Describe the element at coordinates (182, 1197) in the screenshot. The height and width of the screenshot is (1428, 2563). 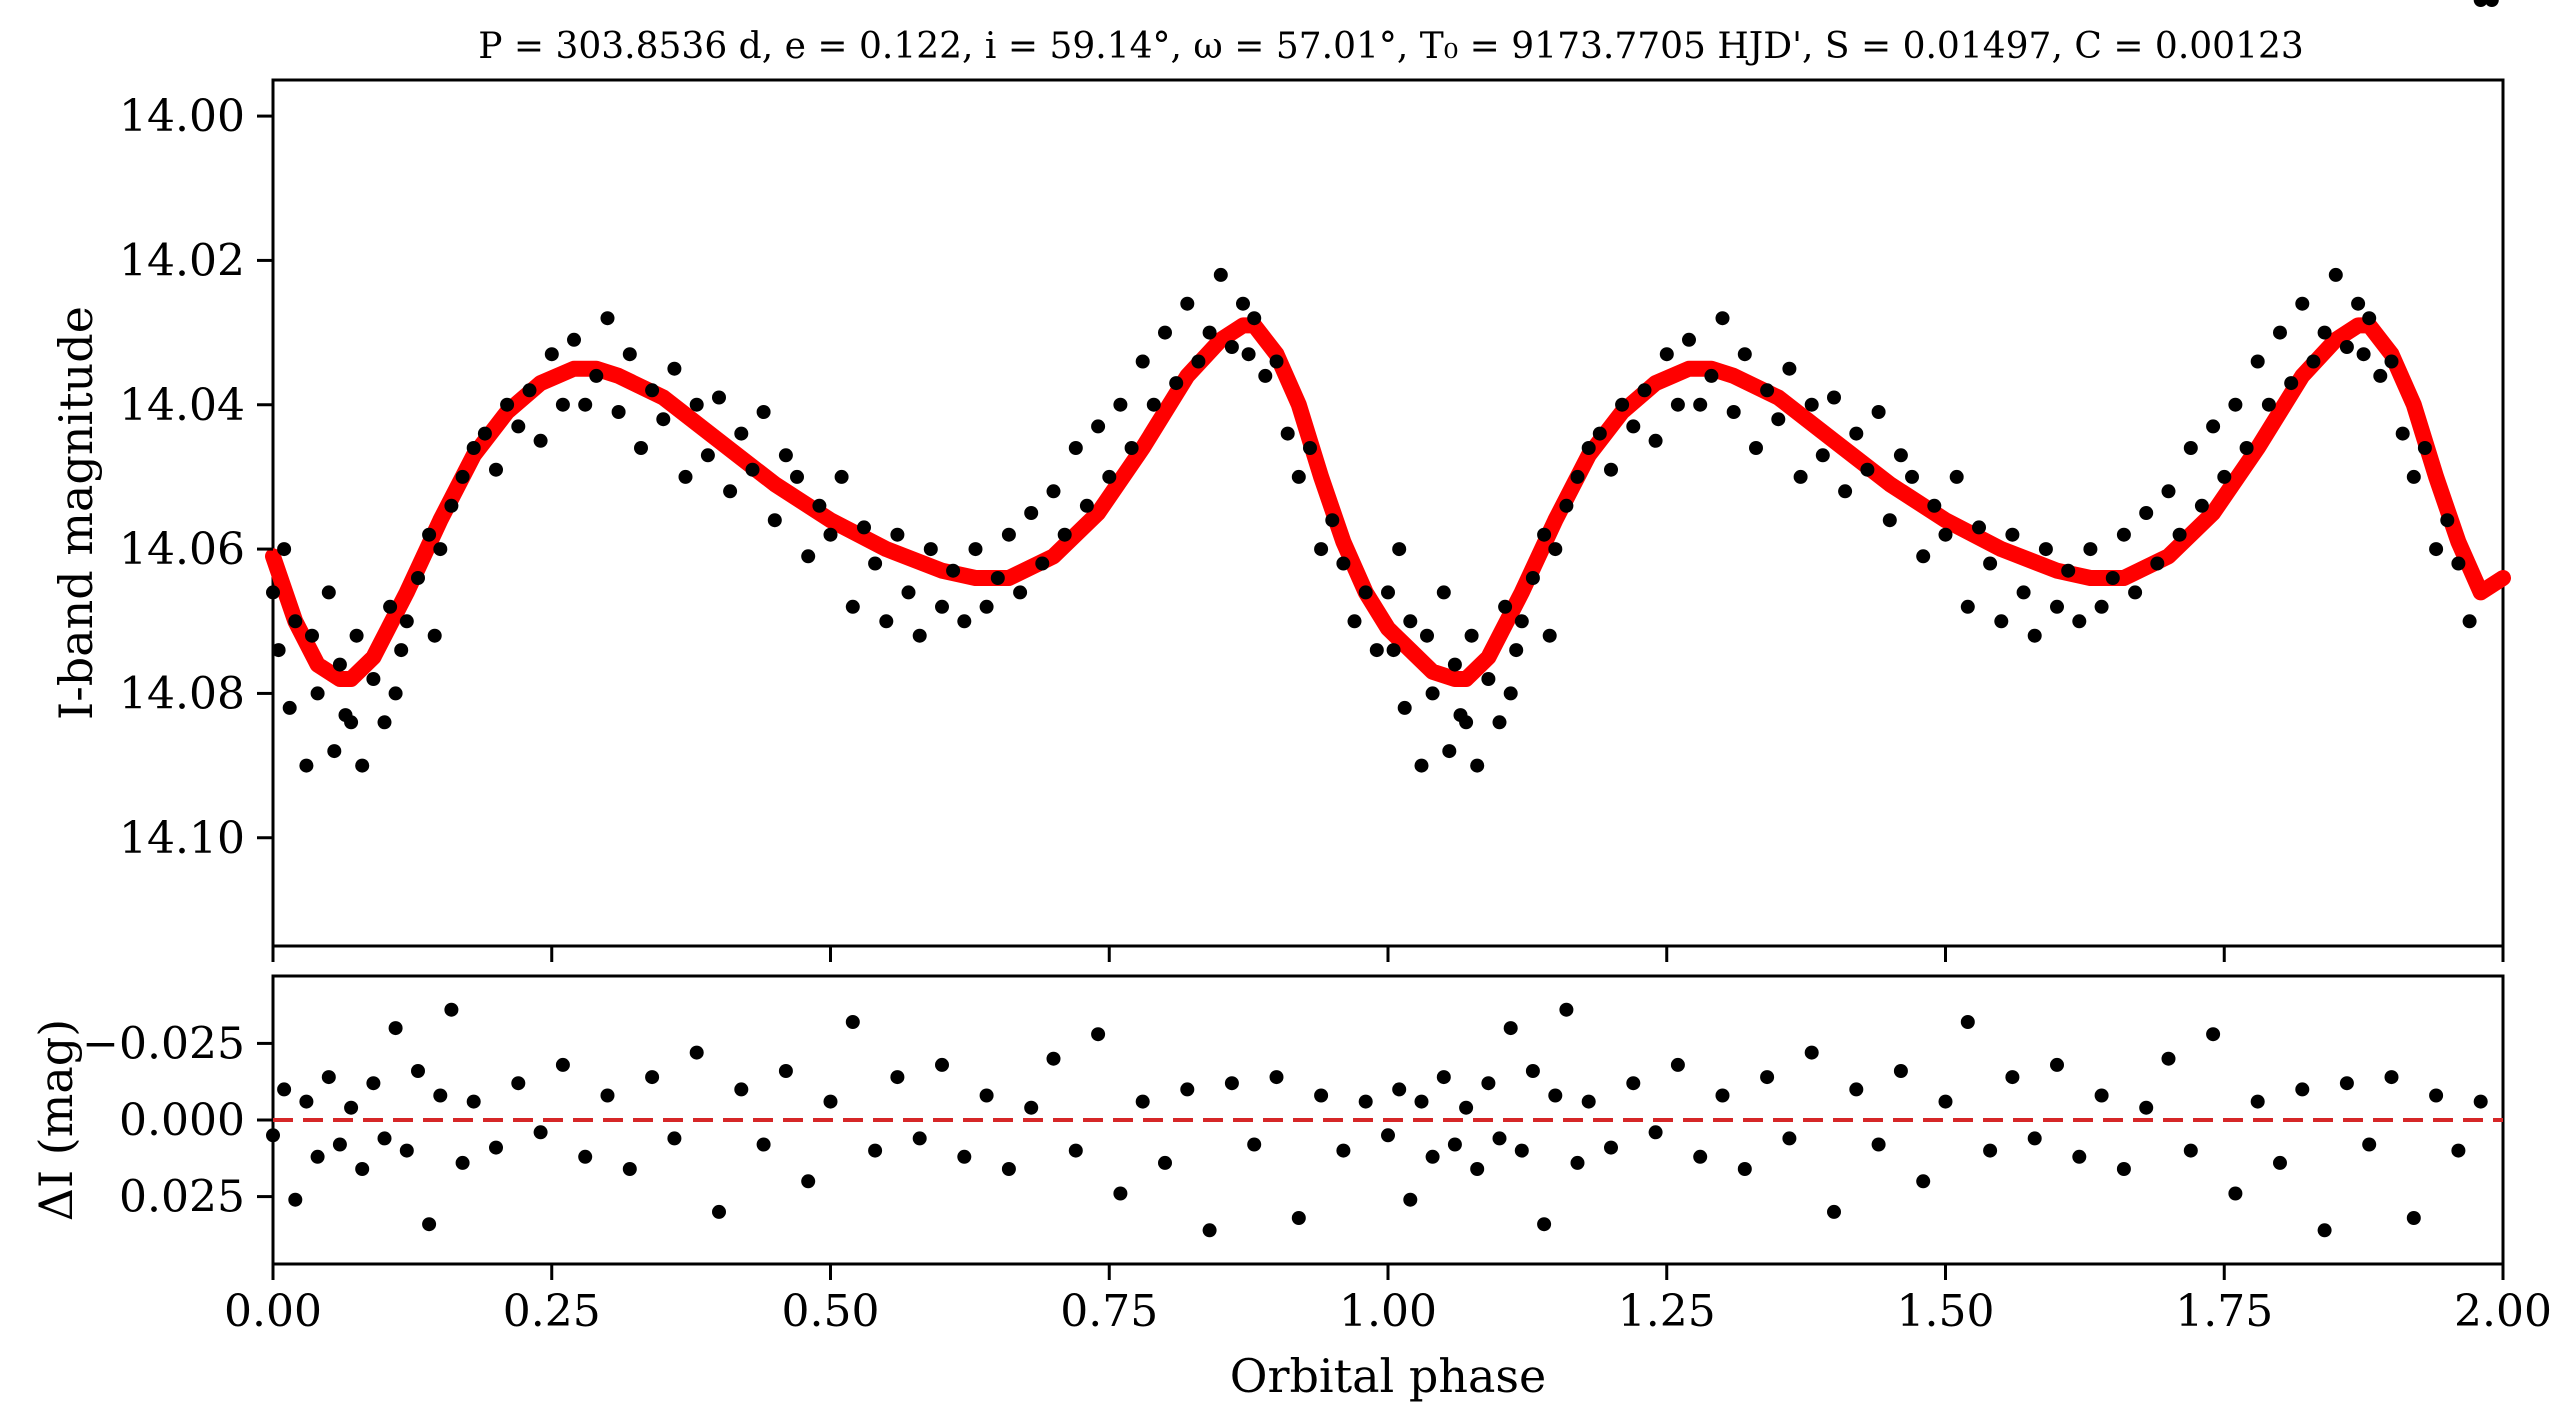
I see `residual-y-tick-label: 0.025` at that location.